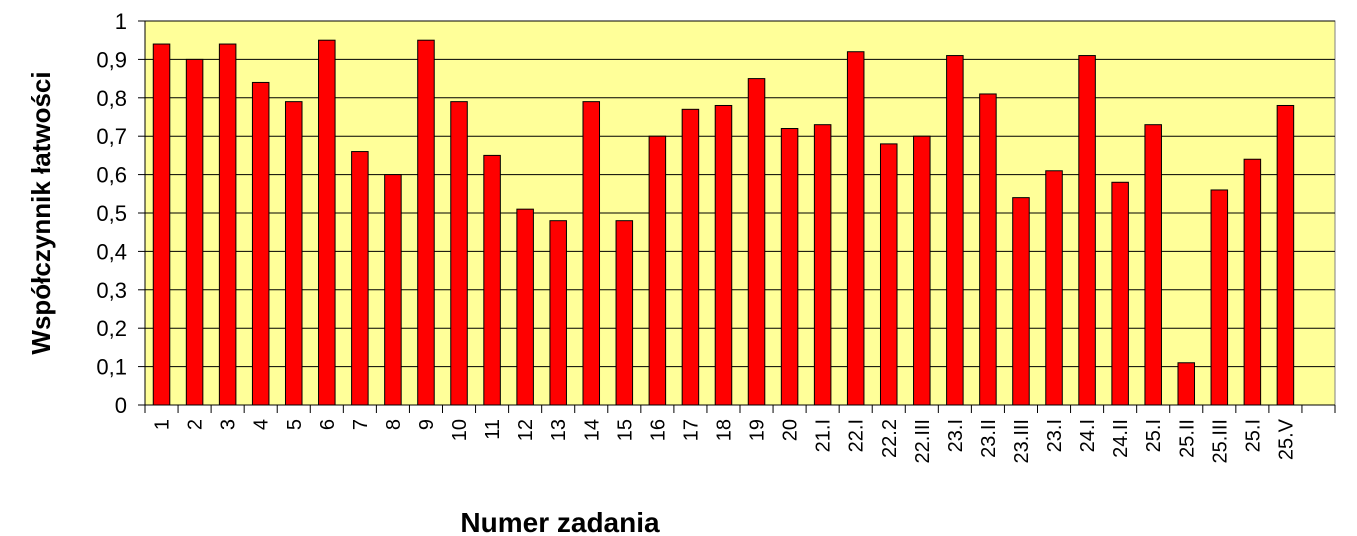  Describe the element at coordinates (989, 438) in the screenshot. I see `x-tick-label: 23.II` at that location.